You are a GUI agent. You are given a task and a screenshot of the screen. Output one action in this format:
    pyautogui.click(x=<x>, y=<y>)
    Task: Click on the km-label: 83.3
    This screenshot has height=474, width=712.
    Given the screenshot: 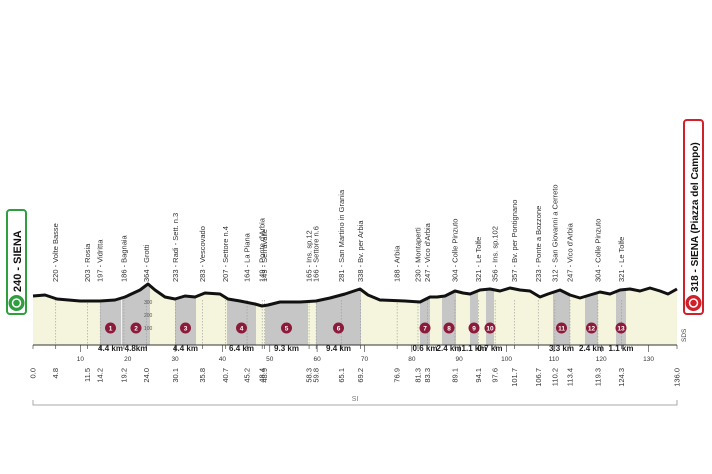 What is the action you would take?
    pyautogui.click(x=427, y=375)
    